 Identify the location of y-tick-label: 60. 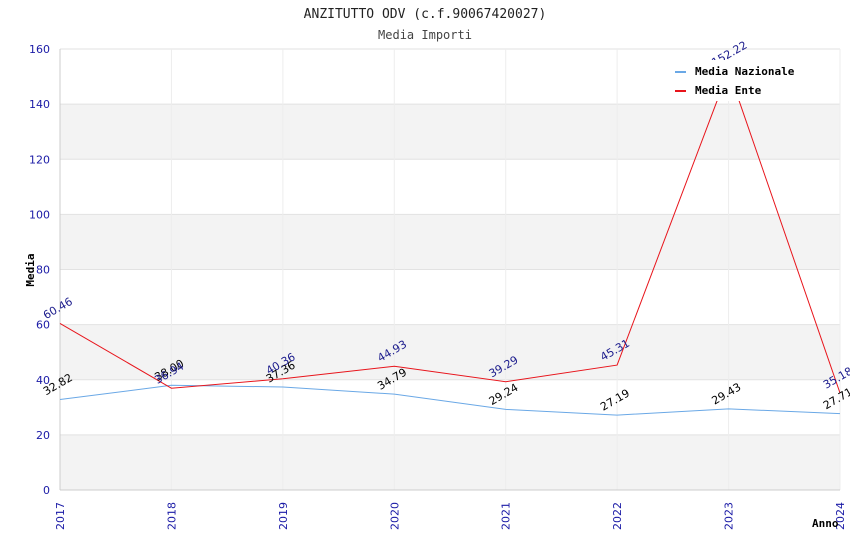
(43, 325).